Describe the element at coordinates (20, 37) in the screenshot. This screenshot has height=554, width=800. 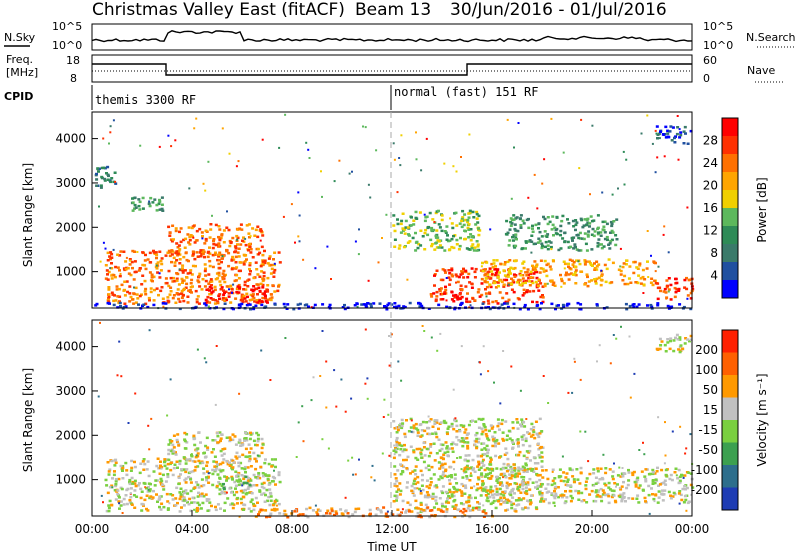
I see `noise-left-label: N.Sky` at that location.